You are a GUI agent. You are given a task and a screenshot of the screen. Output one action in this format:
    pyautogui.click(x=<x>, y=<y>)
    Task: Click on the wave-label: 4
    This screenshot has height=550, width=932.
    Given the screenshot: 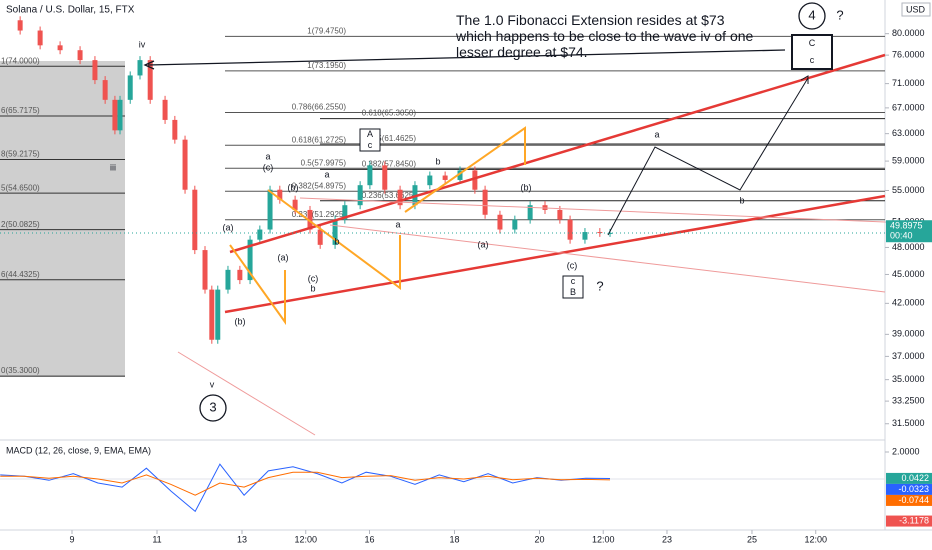 What is the action you would take?
    pyautogui.click(x=811, y=14)
    